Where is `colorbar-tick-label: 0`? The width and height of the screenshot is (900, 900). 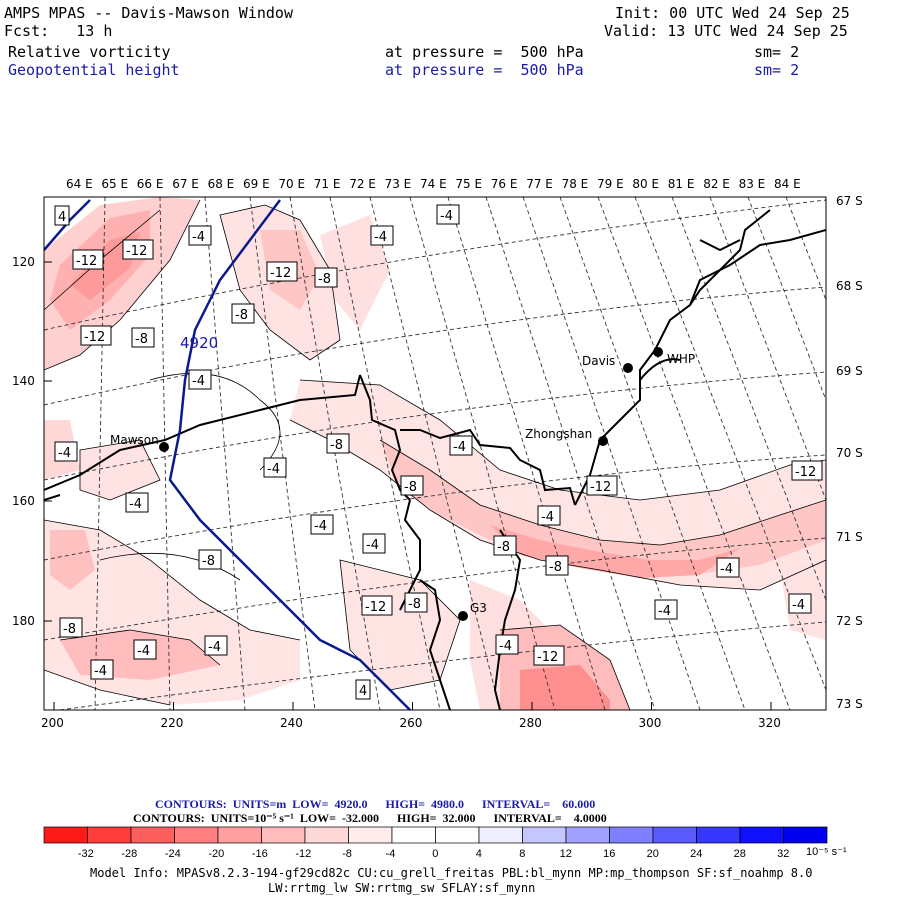
colorbar-tick-label: 0 is located at coordinates (435, 854).